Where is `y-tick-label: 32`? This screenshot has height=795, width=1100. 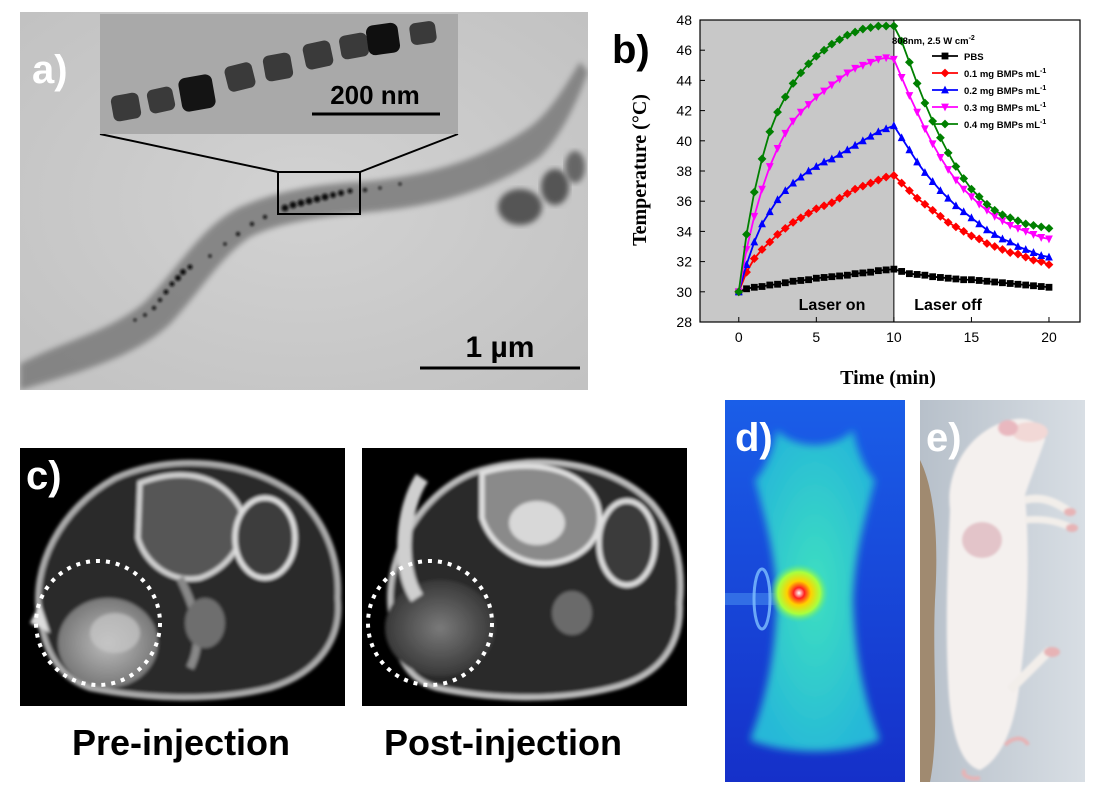 y-tick-label: 32 is located at coordinates (684, 262).